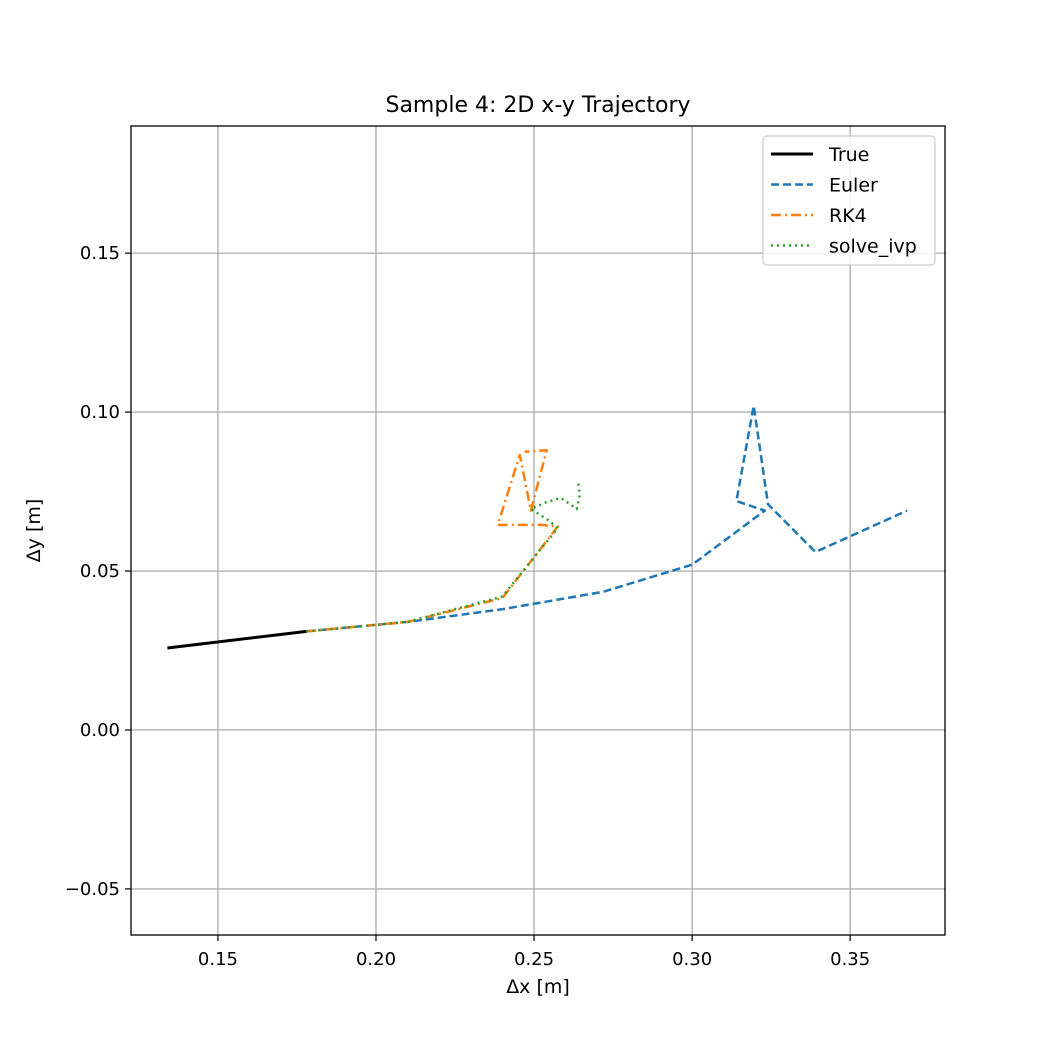  What do you see at coordinates (100, 730) in the screenshot?
I see `y-tick-label: 0.00` at bounding box center [100, 730].